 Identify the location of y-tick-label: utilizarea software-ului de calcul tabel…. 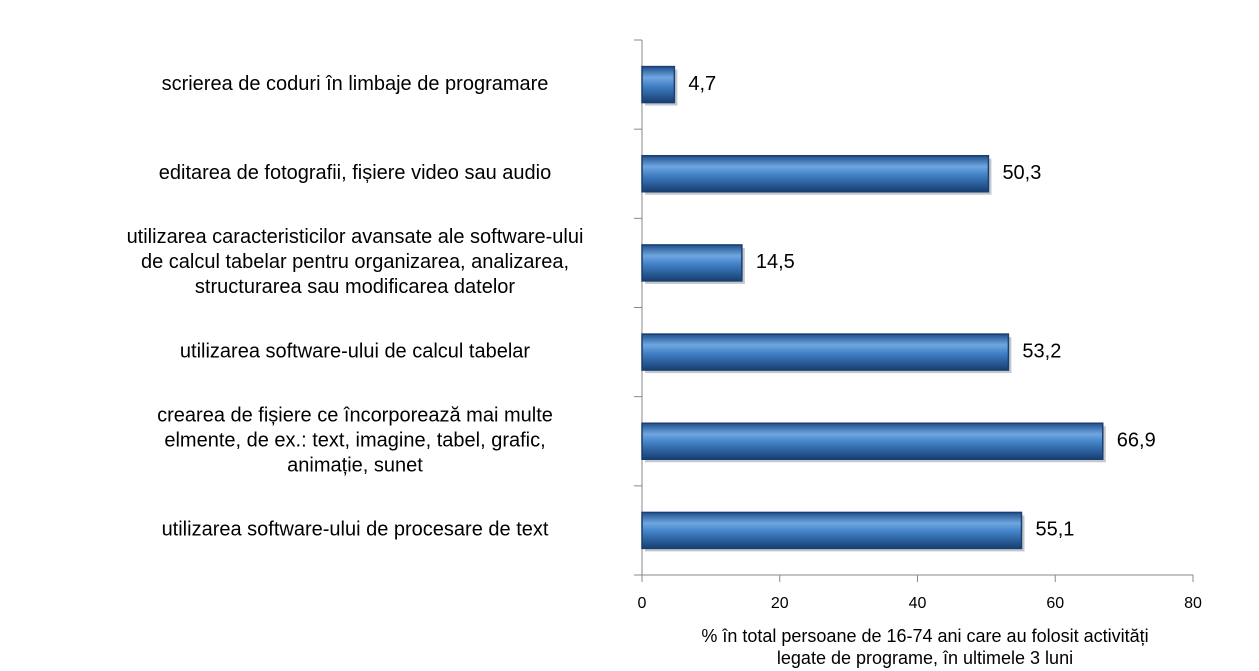
(355, 351).